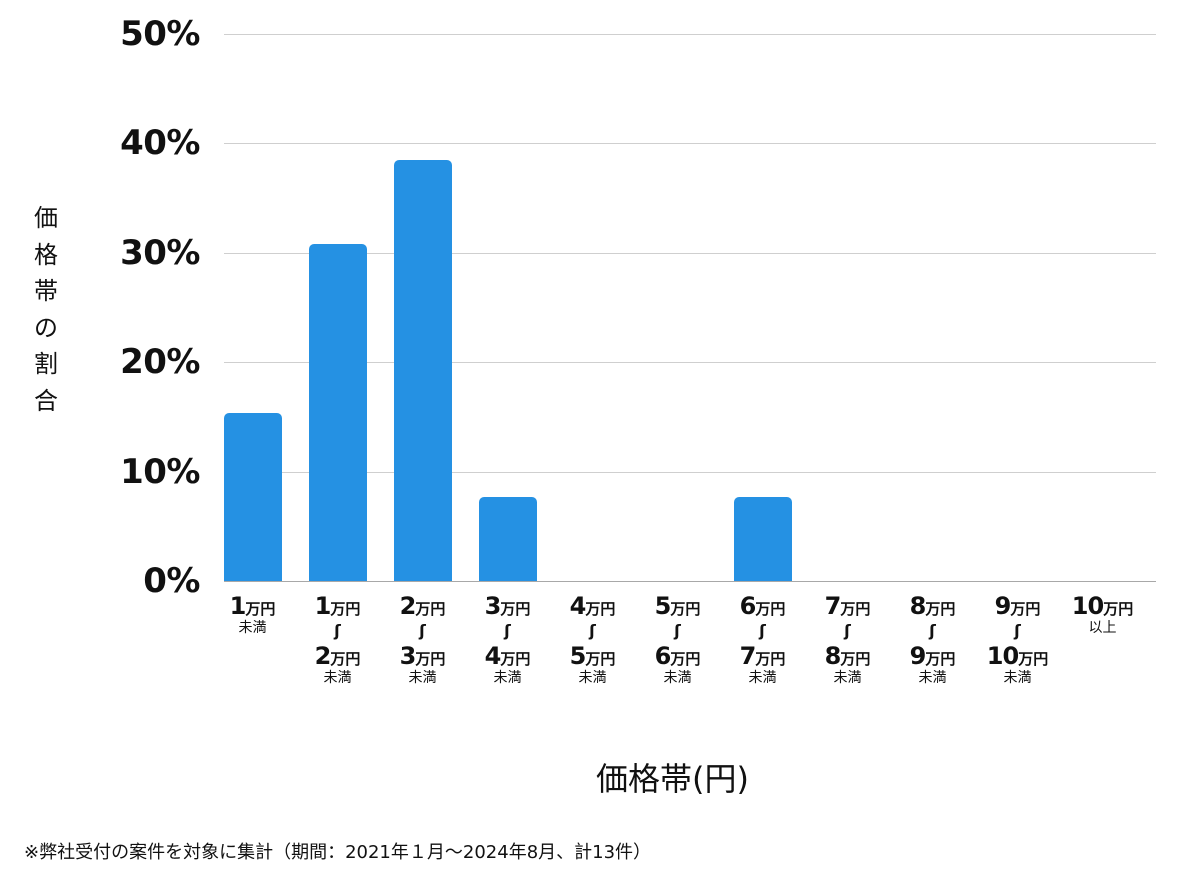  What do you see at coordinates (507, 639) in the screenshot?
I see `x-tick-label: 3万円 ʃ 4万円 未満` at bounding box center [507, 639].